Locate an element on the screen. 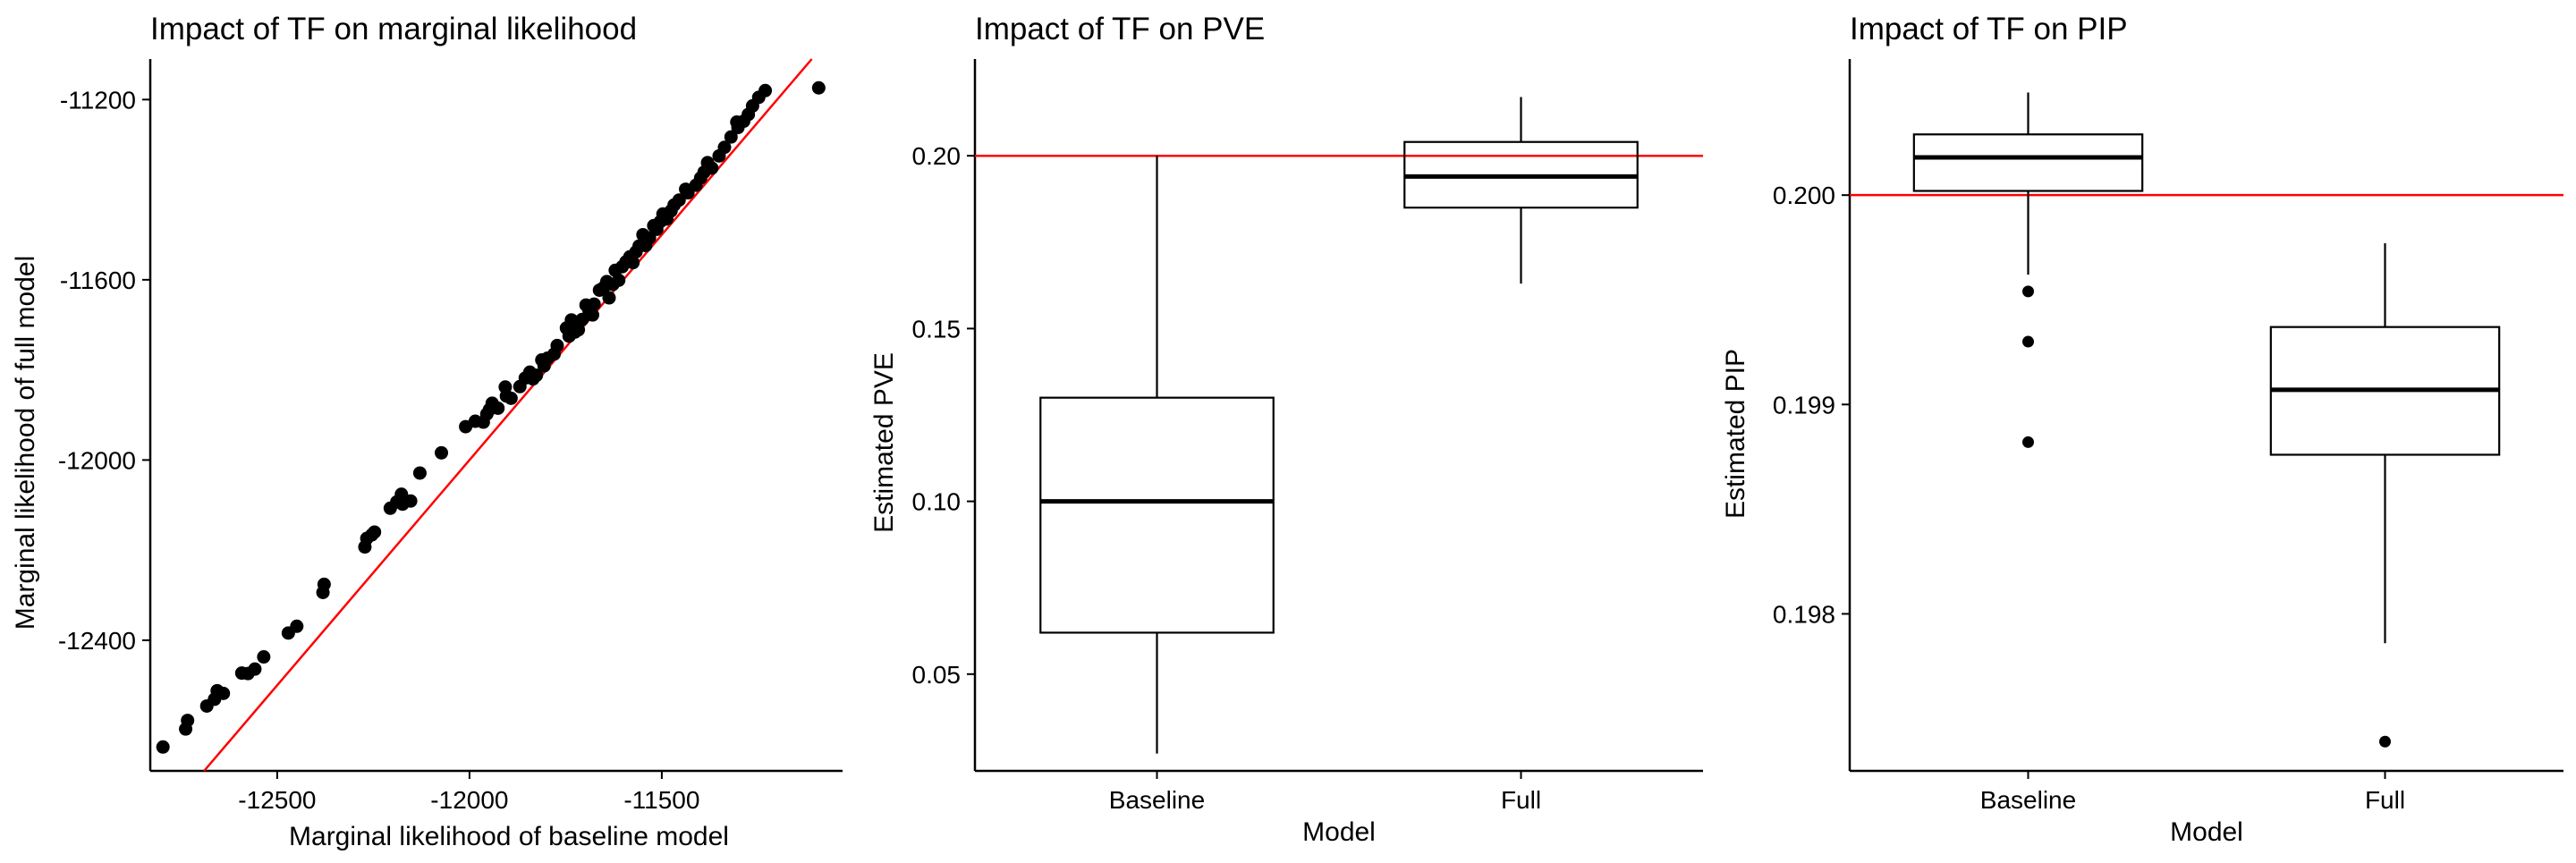  y-axis-label: Estimated PVE is located at coordinates (884, 442).